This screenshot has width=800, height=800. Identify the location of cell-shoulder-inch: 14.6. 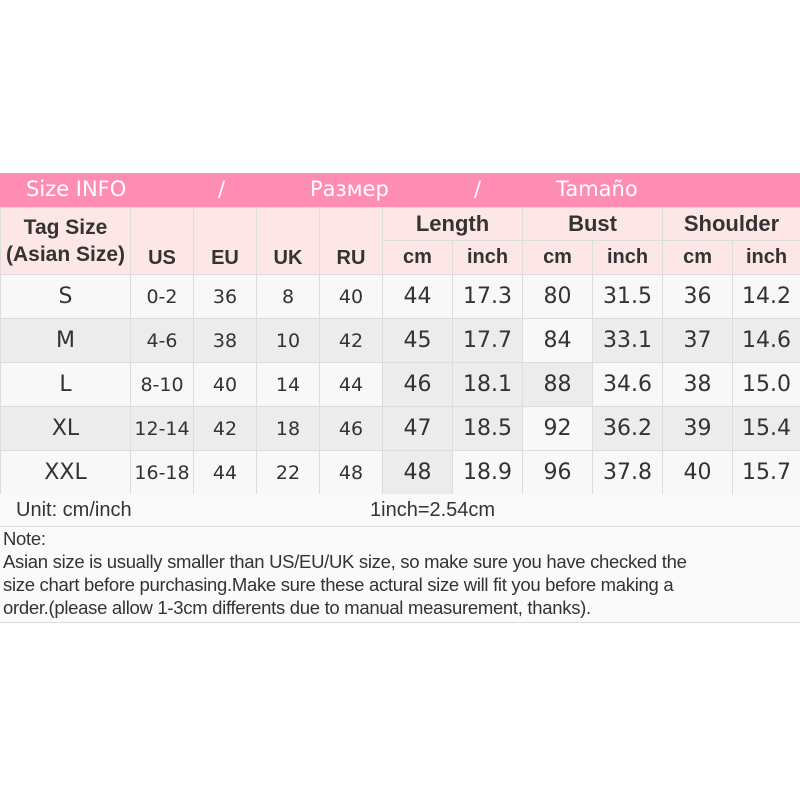
(766, 340).